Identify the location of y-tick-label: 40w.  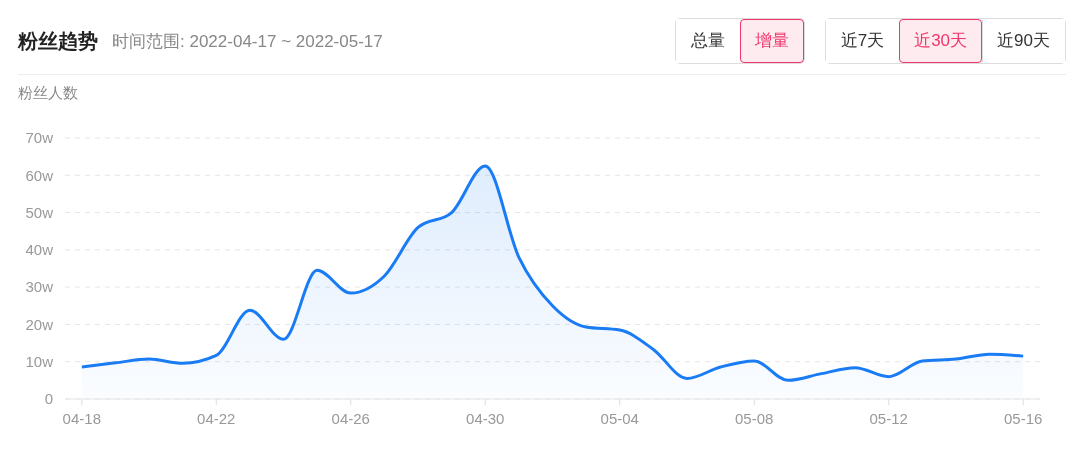
(39, 250).